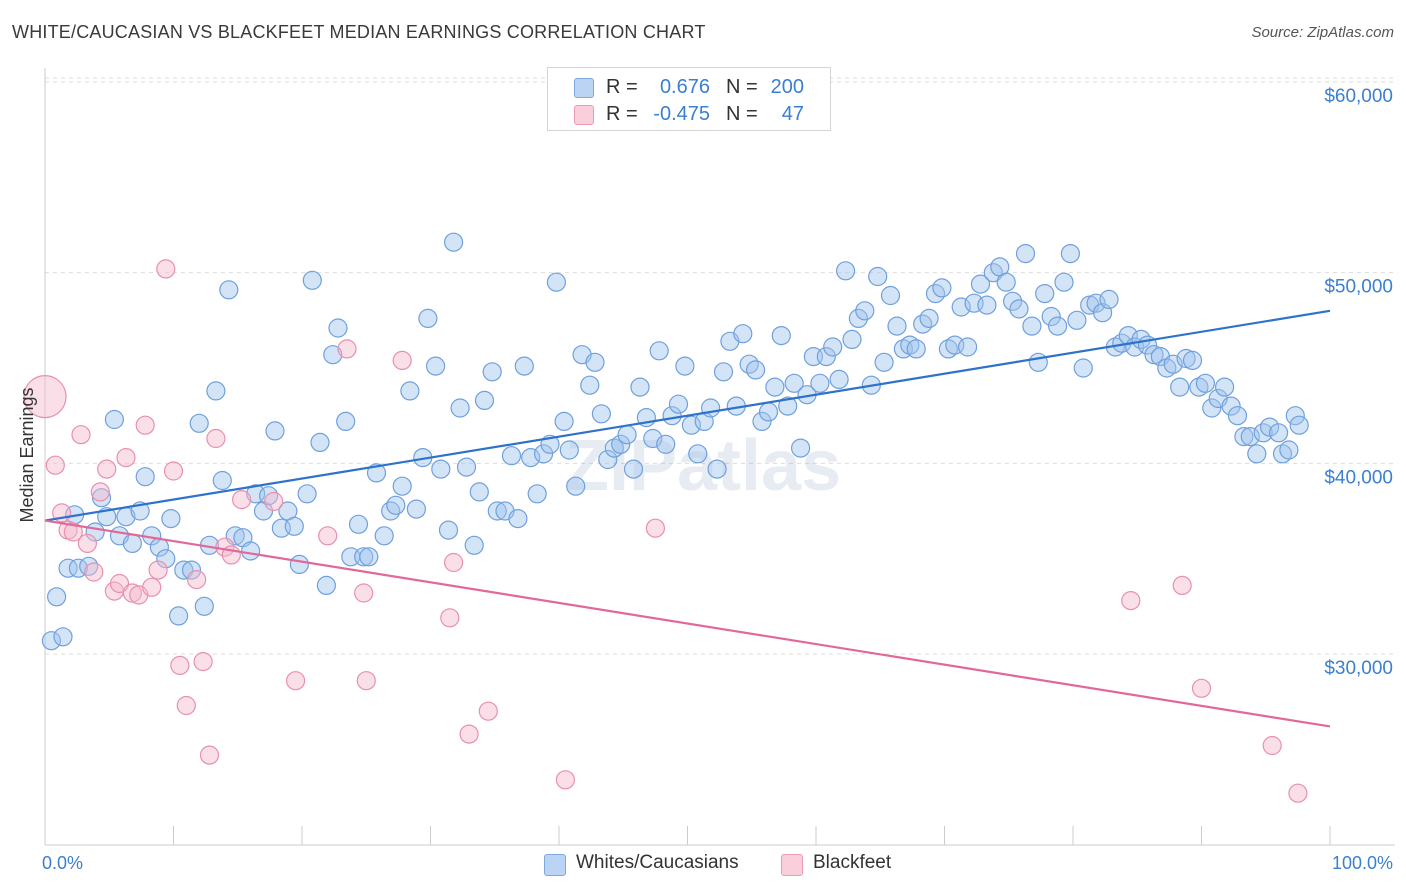  I want to click on x-tick-label: 0.0%, so click(62, 863).